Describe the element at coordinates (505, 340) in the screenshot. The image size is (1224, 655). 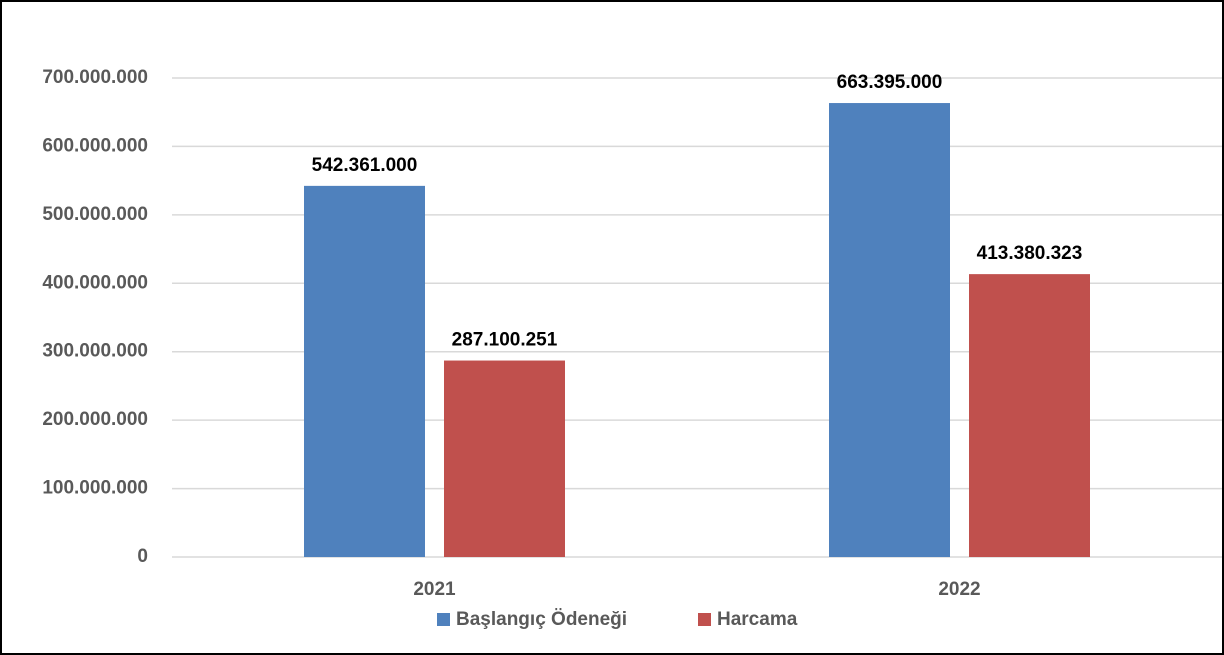
I see `value-label: 287.100.251` at that location.